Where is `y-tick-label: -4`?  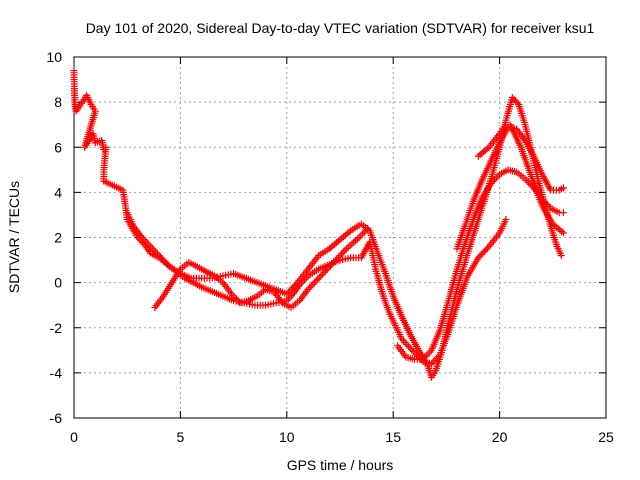
y-tick-label: -4 is located at coordinates (56, 373).